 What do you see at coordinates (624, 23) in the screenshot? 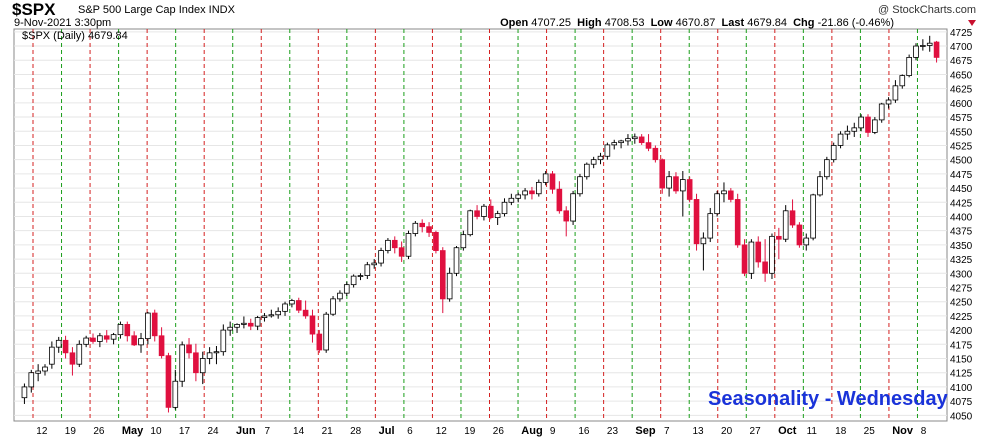
I see `high-value: 4708.53` at bounding box center [624, 23].